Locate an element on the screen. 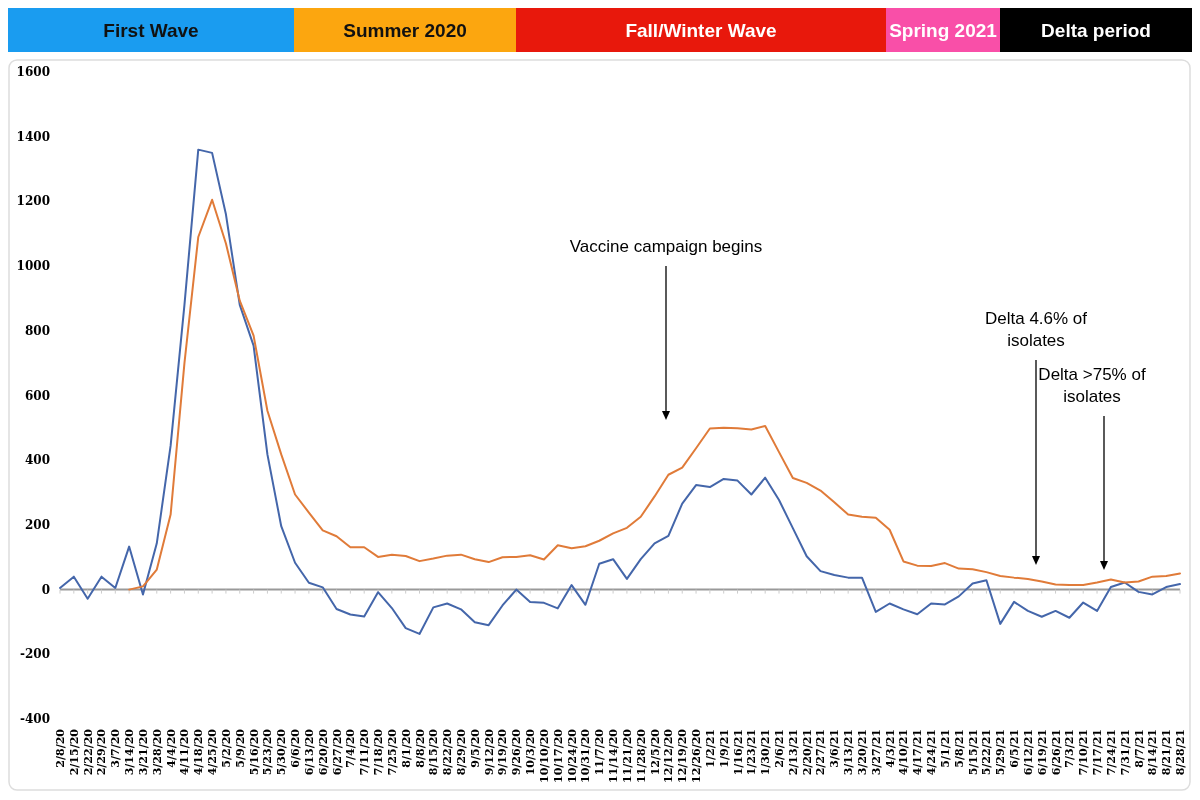 Image resolution: width=1200 pixels, height=800 pixels. x-tick-label: 9/26/20 is located at coordinates (517, 752).